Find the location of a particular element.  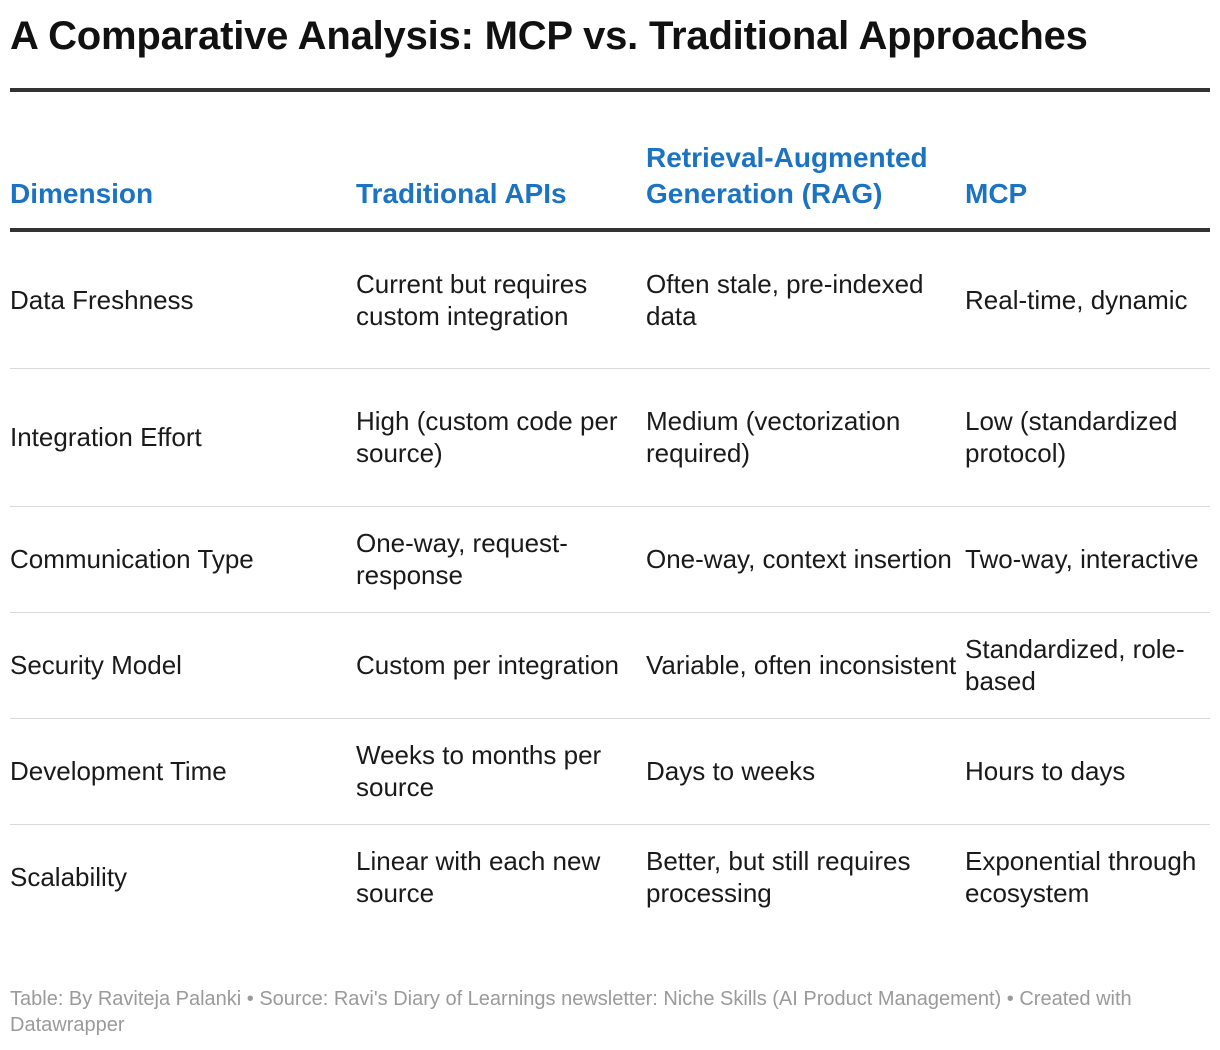

table-cell: Scalability is located at coordinates (69, 877).